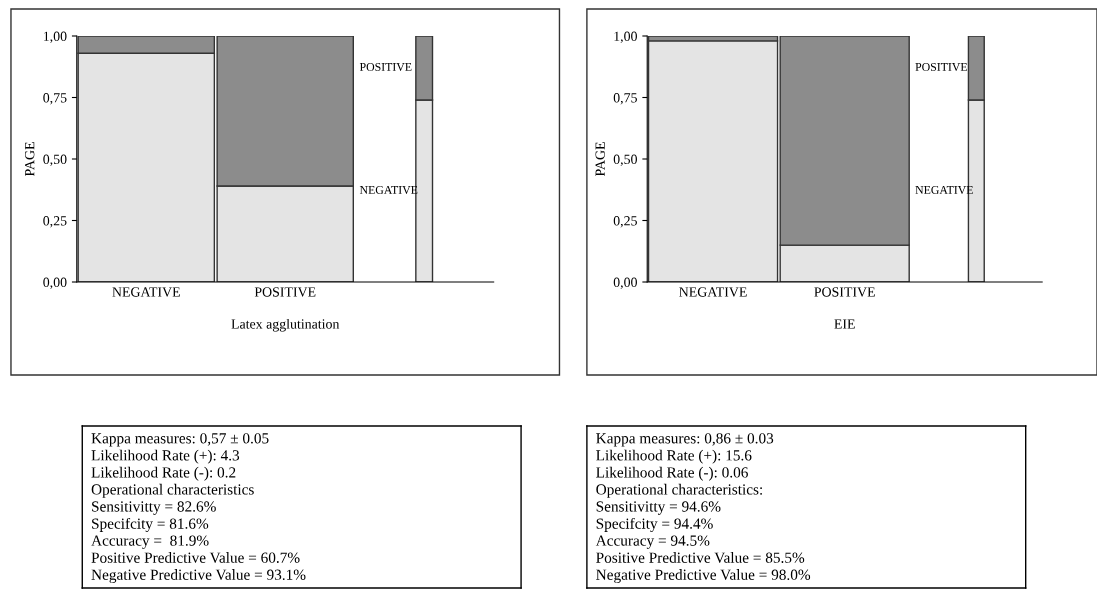  What do you see at coordinates (658, 508) in the screenshot?
I see `text: Sensitivitty = 94.6%` at bounding box center [658, 508].